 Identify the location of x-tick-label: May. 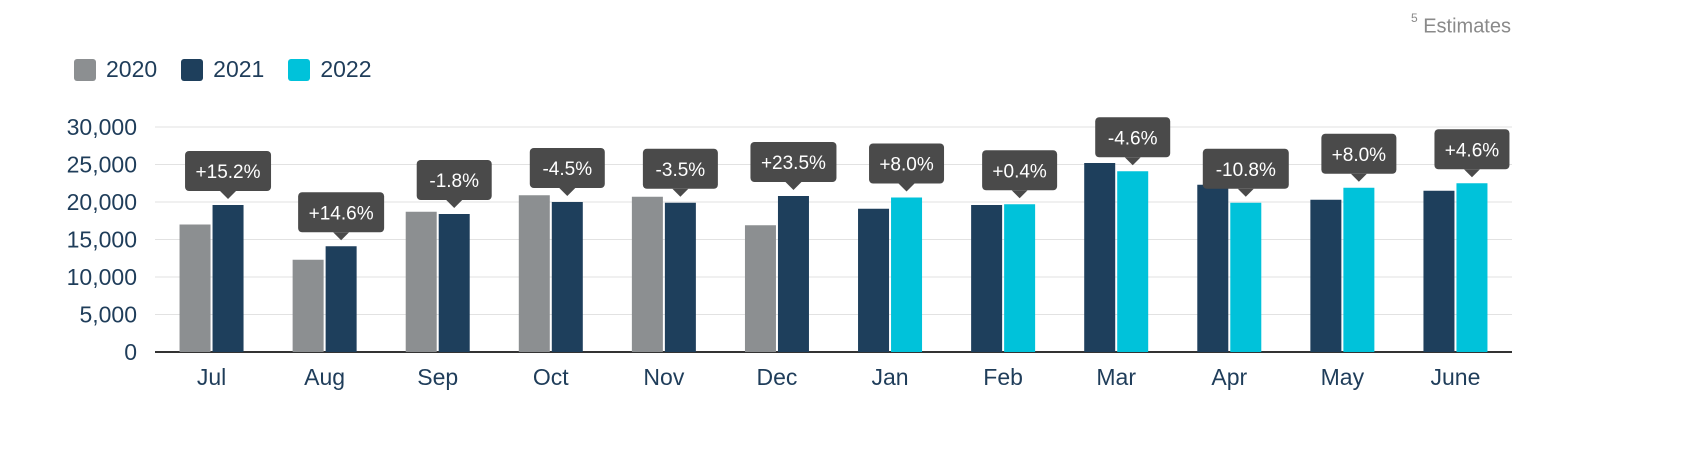
(1343, 377).